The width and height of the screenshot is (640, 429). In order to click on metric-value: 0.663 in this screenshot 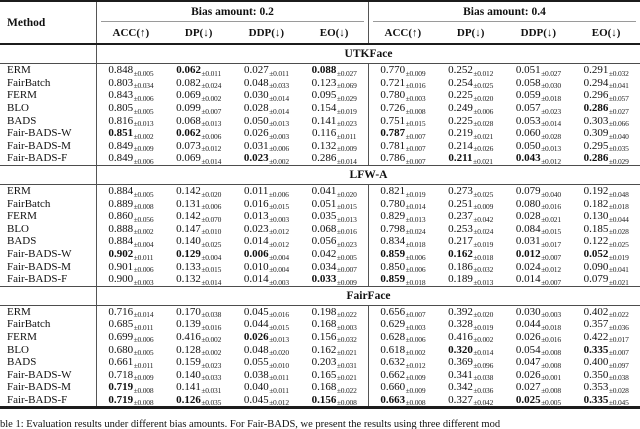, I will do `click(393, 399)`.